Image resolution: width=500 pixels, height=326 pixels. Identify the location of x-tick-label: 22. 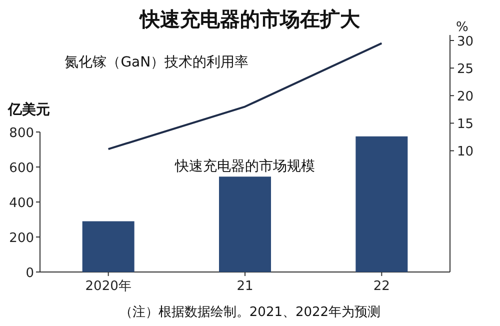
(381, 286).